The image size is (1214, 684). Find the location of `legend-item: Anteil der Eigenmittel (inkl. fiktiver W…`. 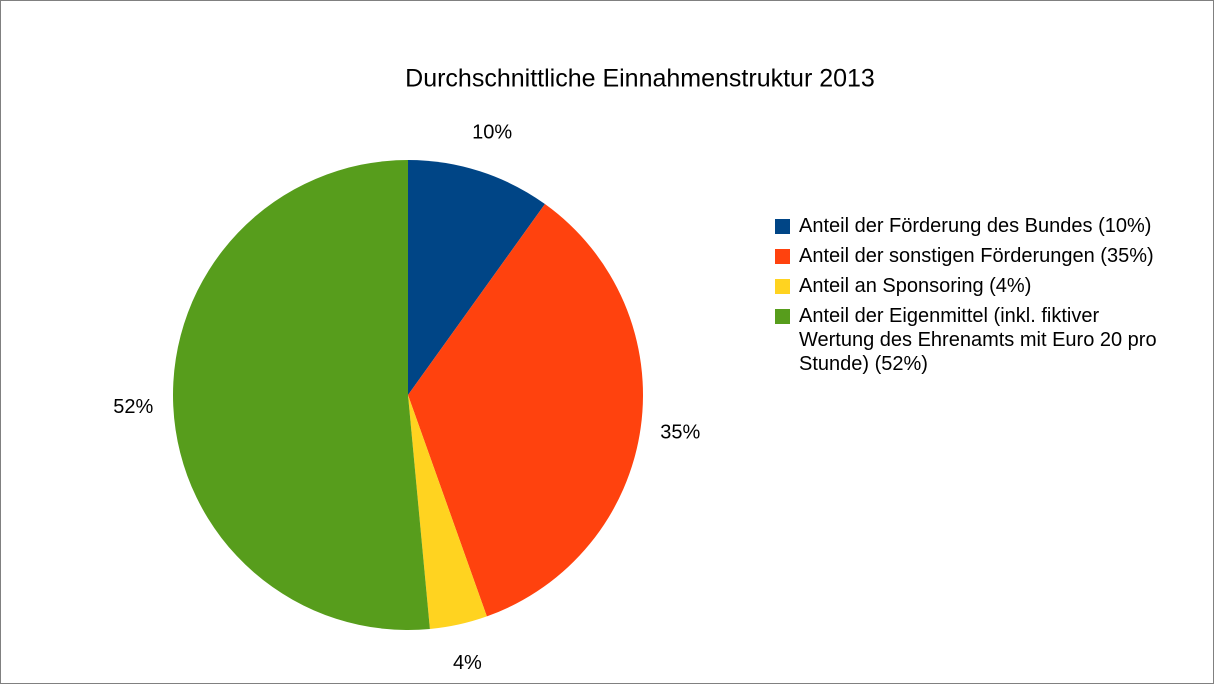

legend-item: Anteil der Eigenmittel (inkl. fiktiver W… is located at coordinates (970, 340).